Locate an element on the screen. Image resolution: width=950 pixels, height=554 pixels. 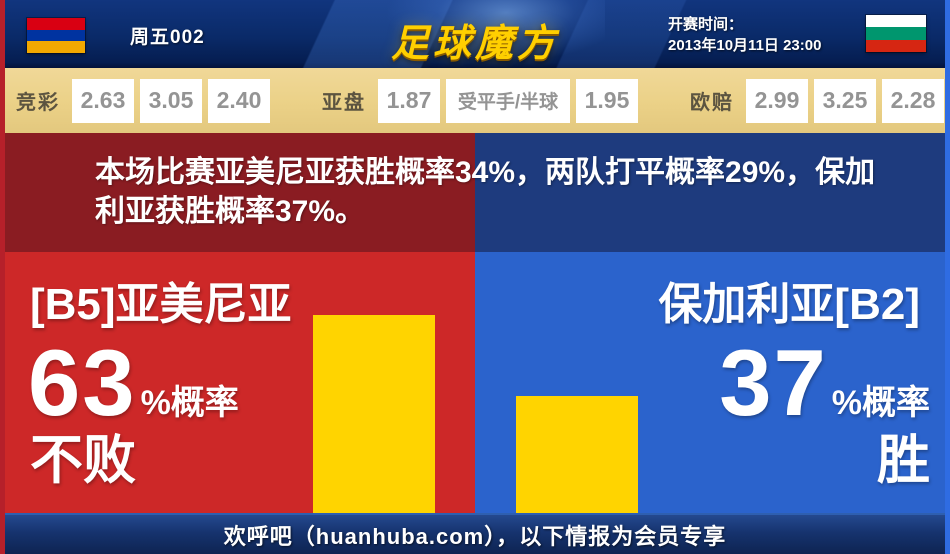
home-percent-suffix: %概率 is located at coordinates (189, 403).